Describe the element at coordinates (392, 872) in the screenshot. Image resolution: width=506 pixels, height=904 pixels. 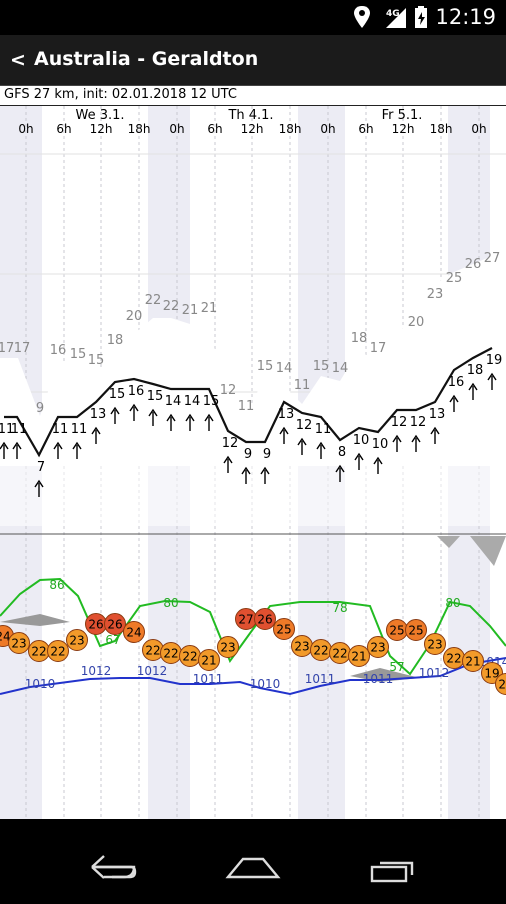
I see `recents-nav-icon` at that location.